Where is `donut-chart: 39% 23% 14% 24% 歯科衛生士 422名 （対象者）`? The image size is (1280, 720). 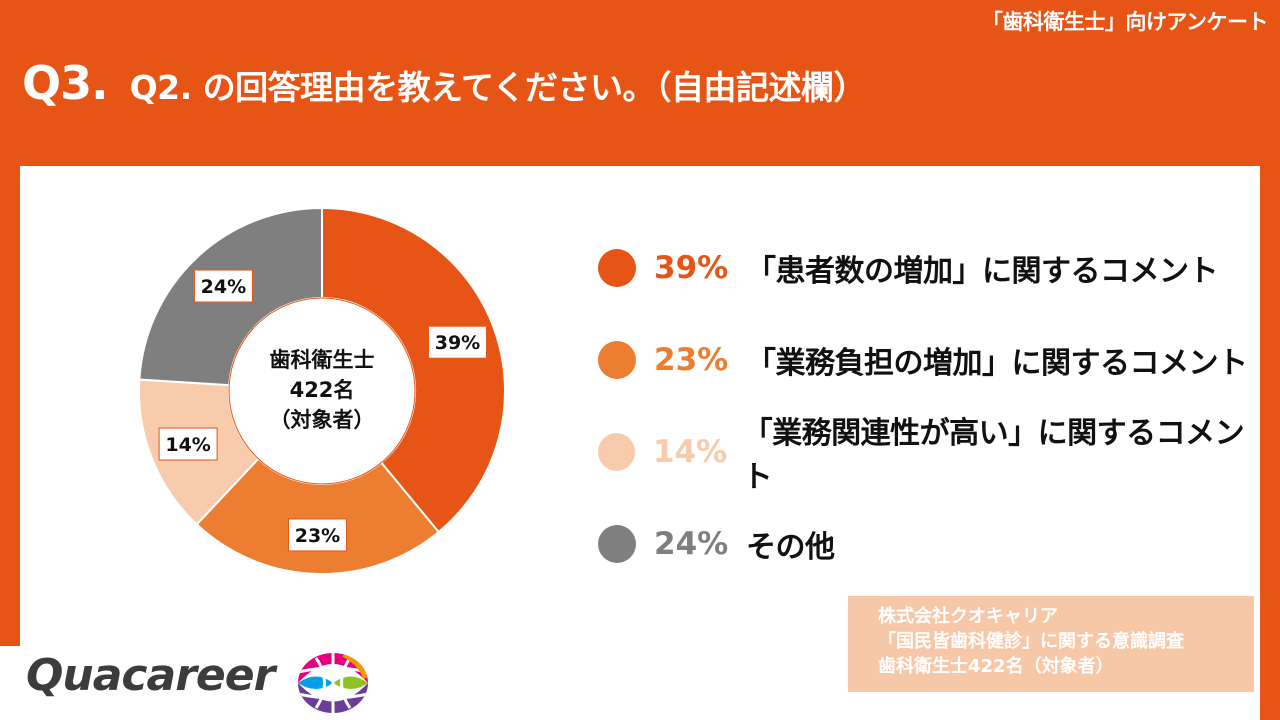 donut-chart: 39% 23% 14% 24% 歯科衛生士 422名 （対象者） is located at coordinates (322, 390).